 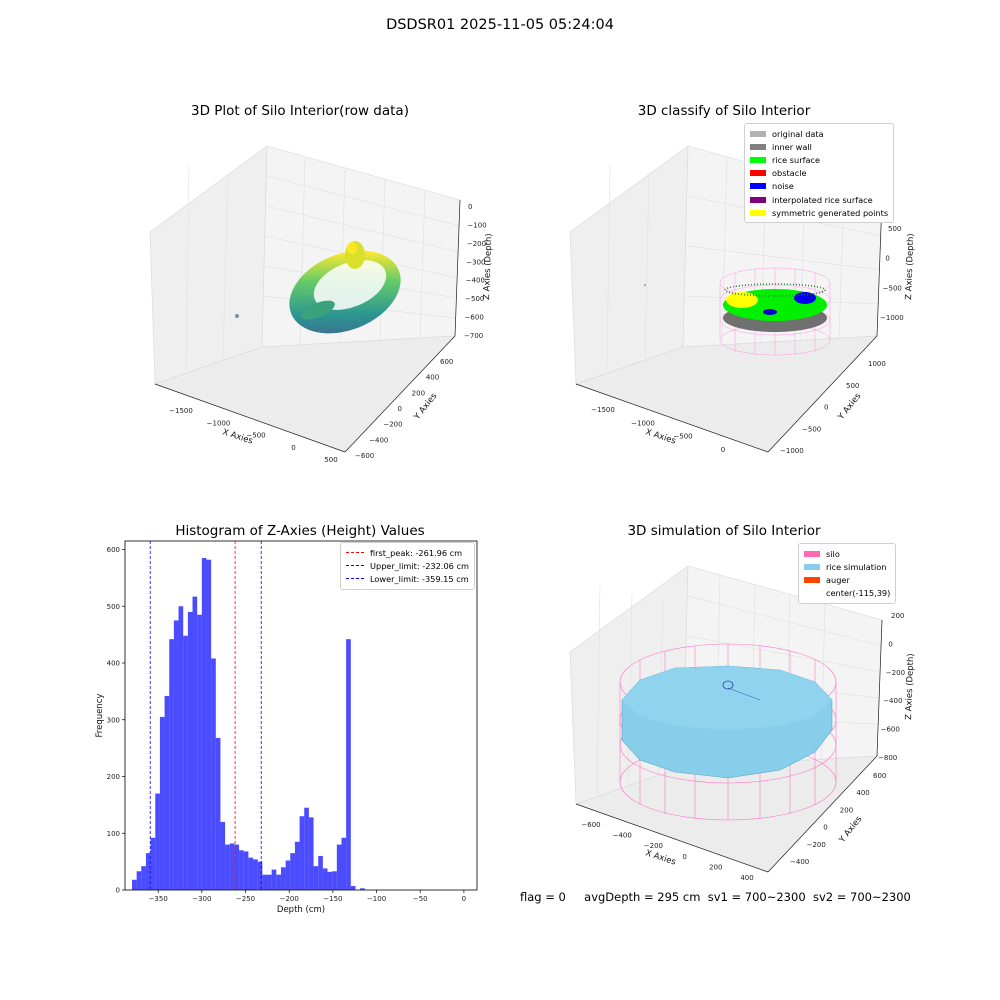 I want to click on raw-y-tick: 200, so click(x=418, y=393).